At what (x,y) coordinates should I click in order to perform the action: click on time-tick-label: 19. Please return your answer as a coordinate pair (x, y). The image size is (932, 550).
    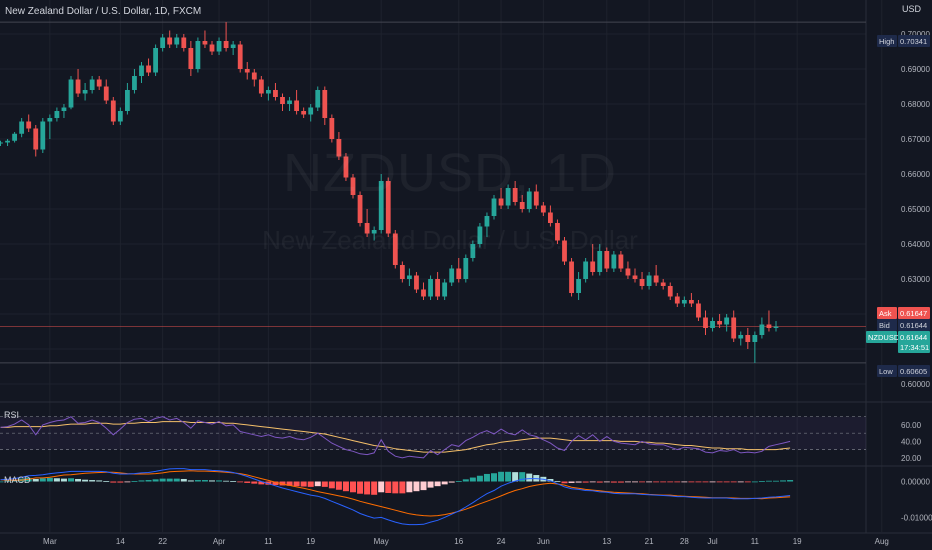
    Looking at the image, I should click on (310, 541).